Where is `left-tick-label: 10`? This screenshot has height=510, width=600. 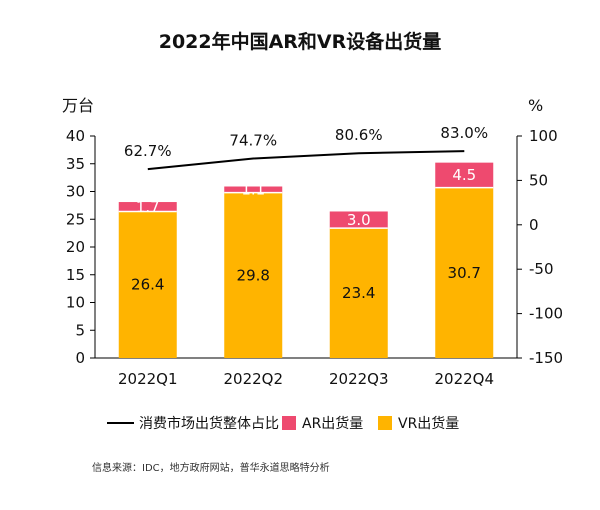
left-tick-label: 10 is located at coordinates (75, 303).